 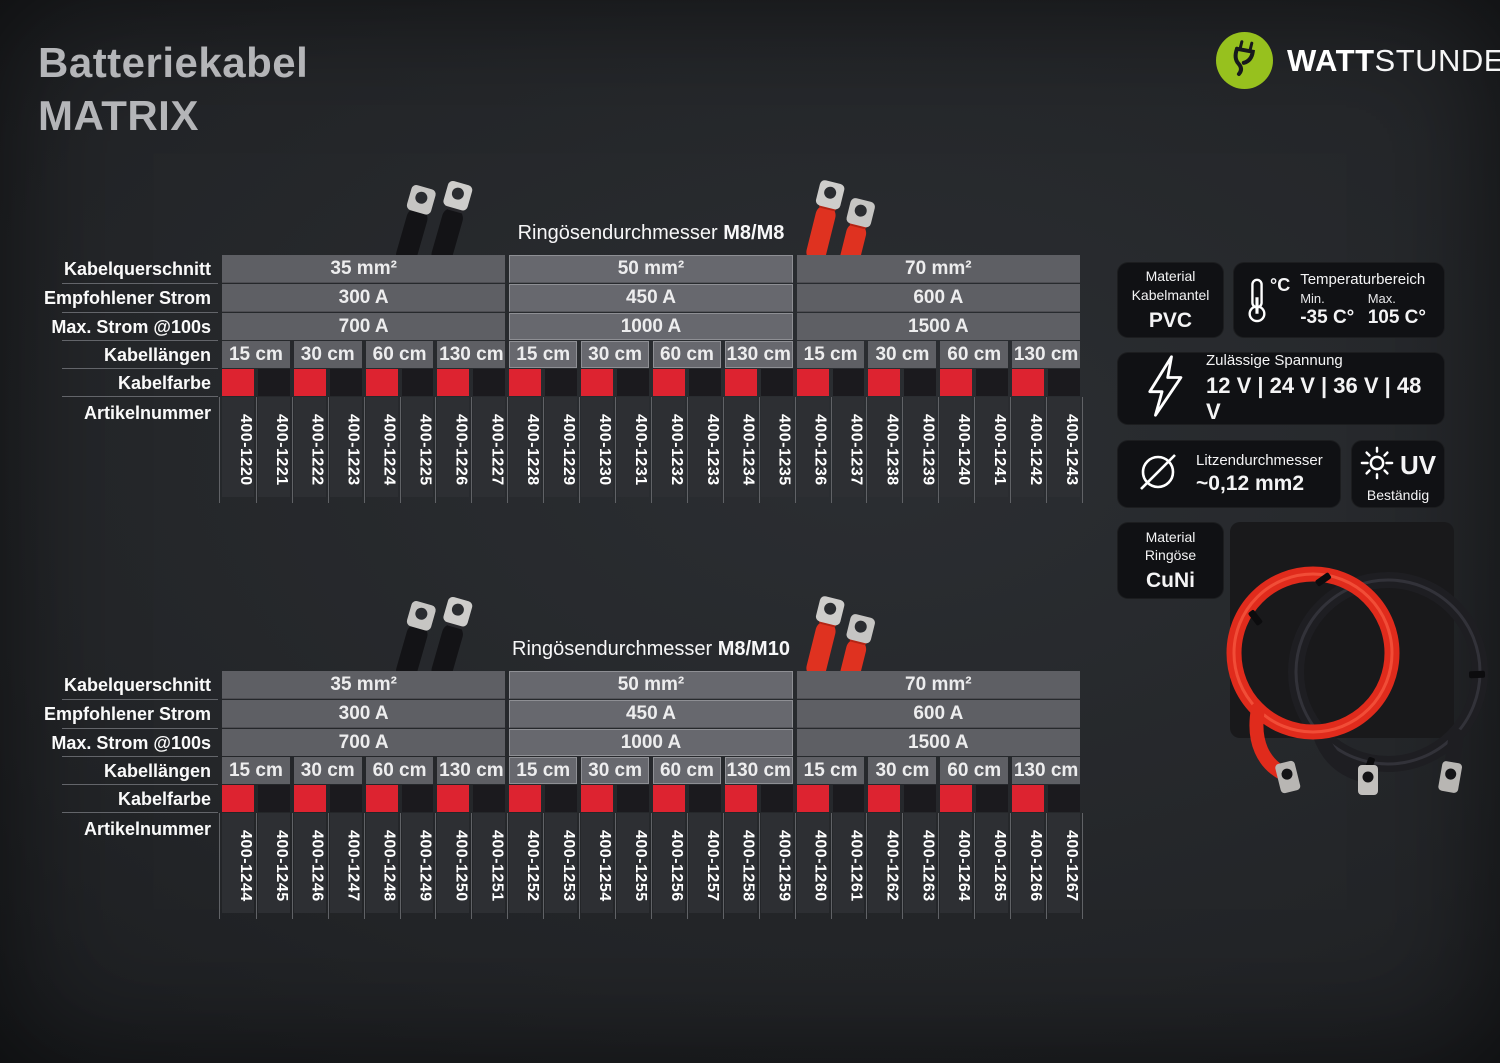 What do you see at coordinates (814, 866) in the screenshot?
I see `article-number: 400-1260` at bounding box center [814, 866].